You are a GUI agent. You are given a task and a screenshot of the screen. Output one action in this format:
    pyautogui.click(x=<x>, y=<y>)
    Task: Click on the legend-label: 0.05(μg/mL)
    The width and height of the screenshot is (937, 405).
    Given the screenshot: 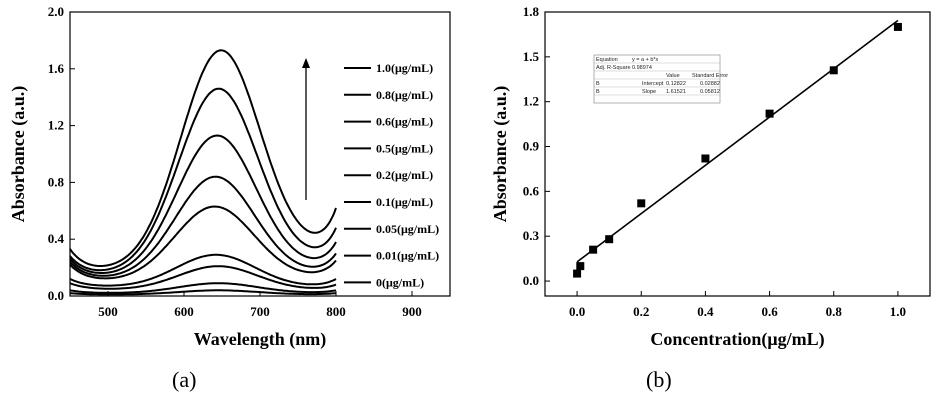 What is the action you would take?
    pyautogui.click(x=407, y=229)
    